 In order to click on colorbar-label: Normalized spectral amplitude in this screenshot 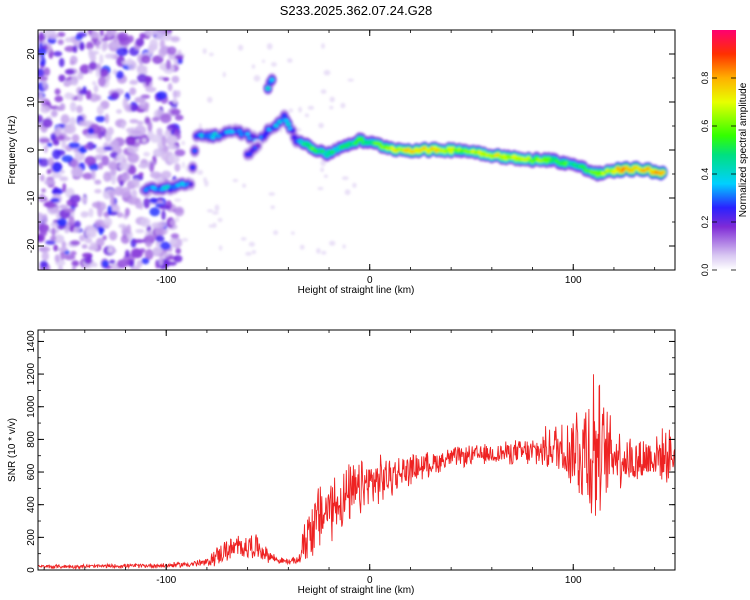, I will do `click(743, 149)`.